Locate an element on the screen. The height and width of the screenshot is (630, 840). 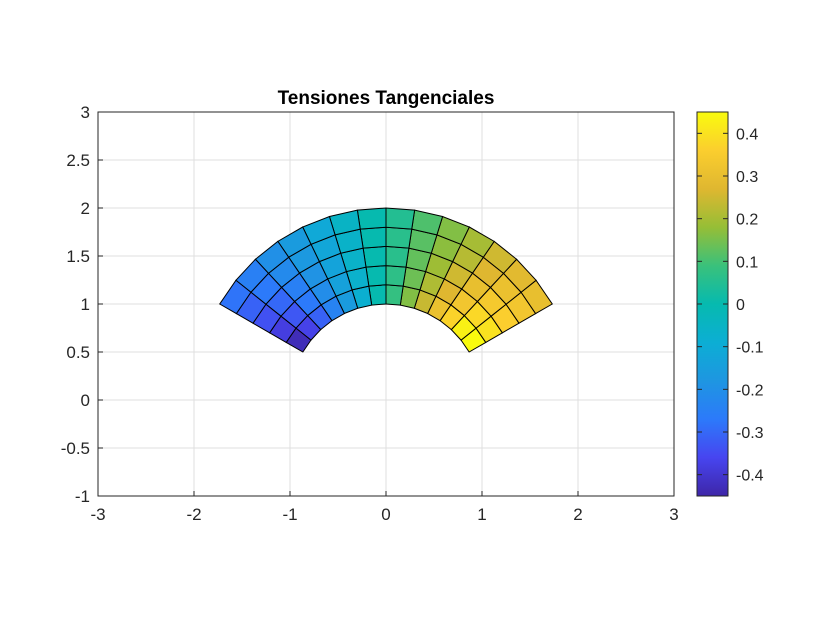
y-tick-label: 3 is located at coordinates (85, 112).